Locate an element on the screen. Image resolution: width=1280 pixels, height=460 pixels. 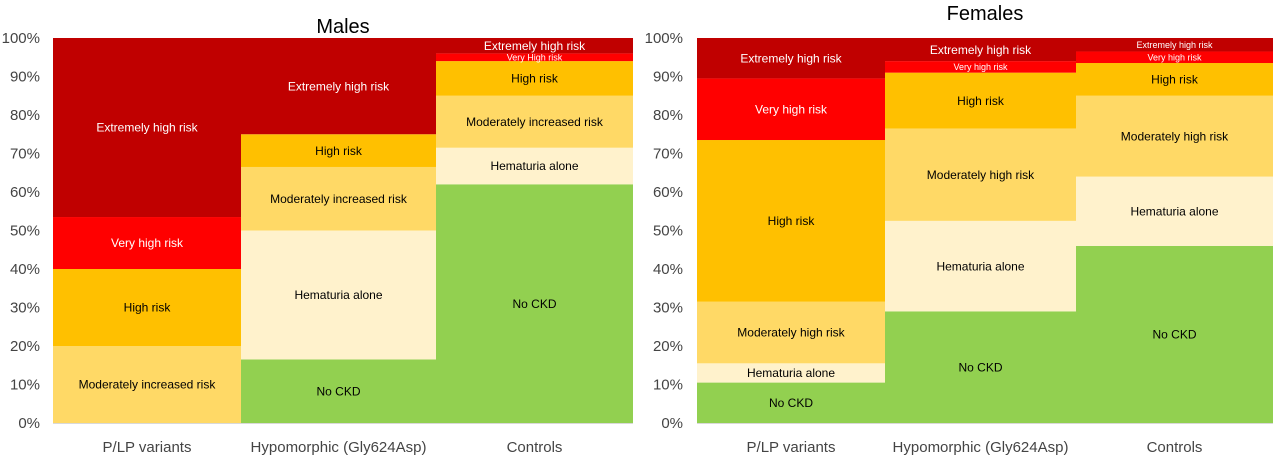
segment-label: Very High risk is located at coordinates (535, 57).